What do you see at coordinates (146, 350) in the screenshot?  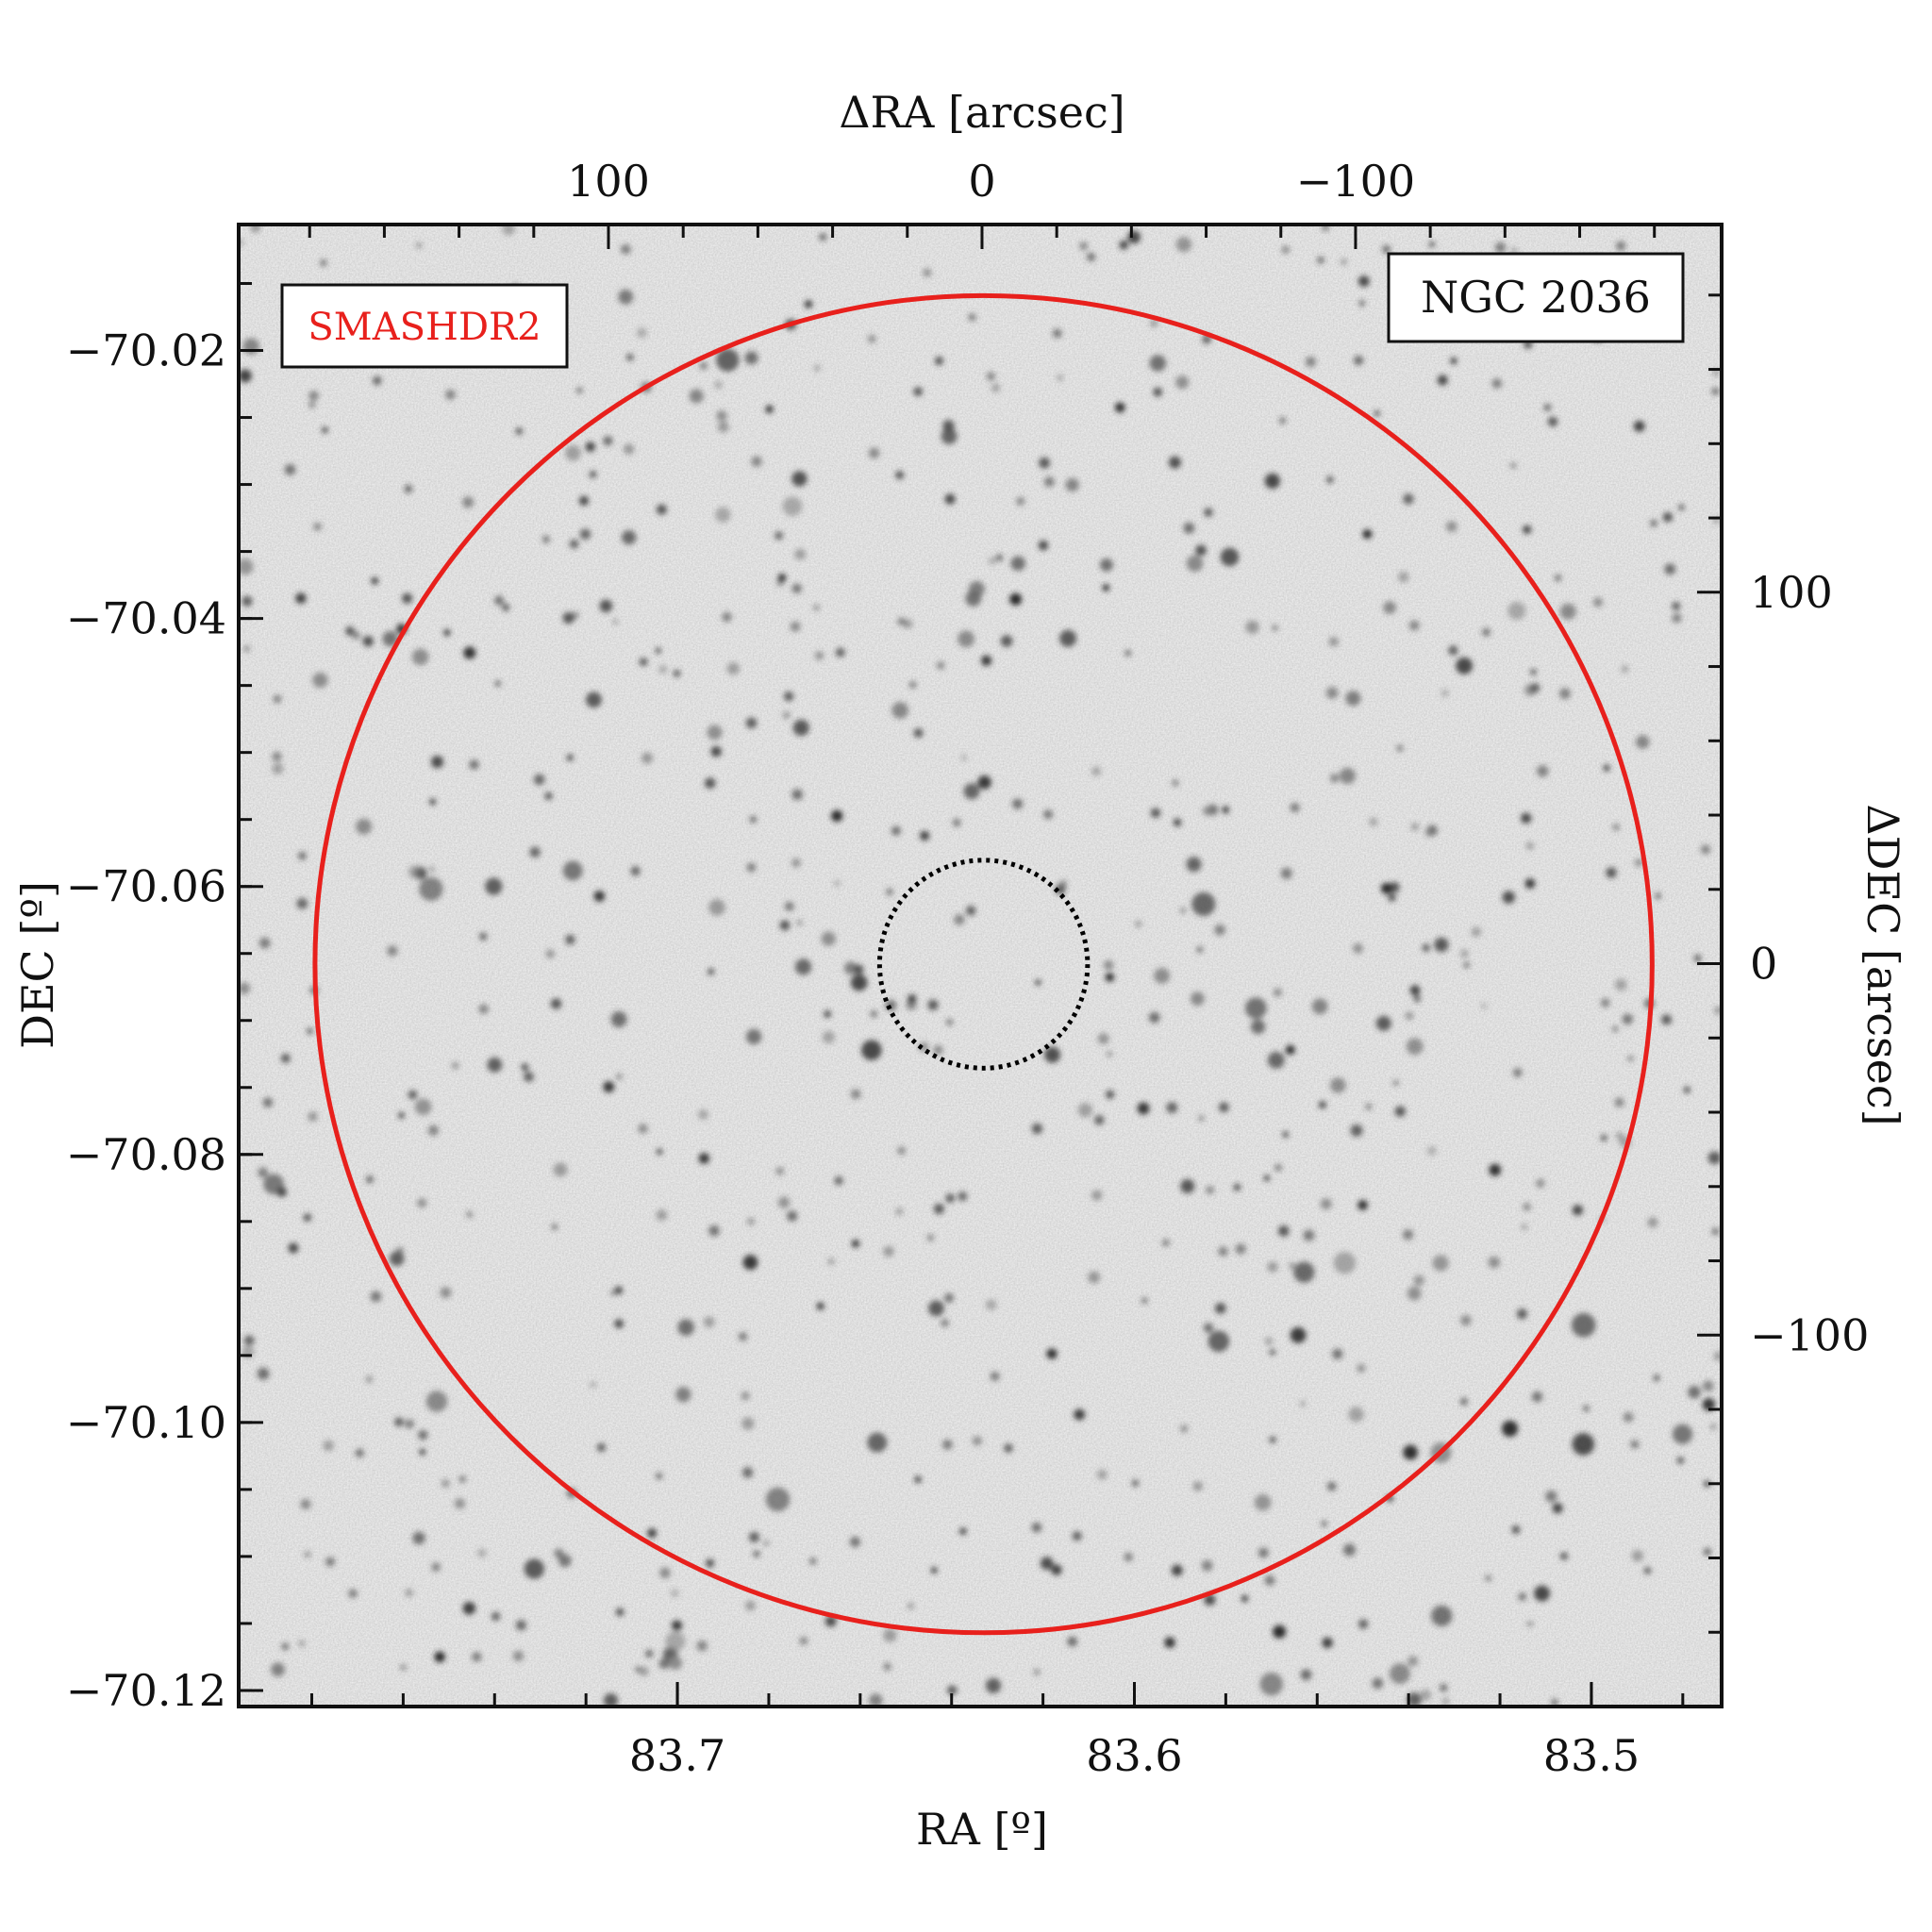 I see `y-tick-label: −70.02` at bounding box center [146, 350].